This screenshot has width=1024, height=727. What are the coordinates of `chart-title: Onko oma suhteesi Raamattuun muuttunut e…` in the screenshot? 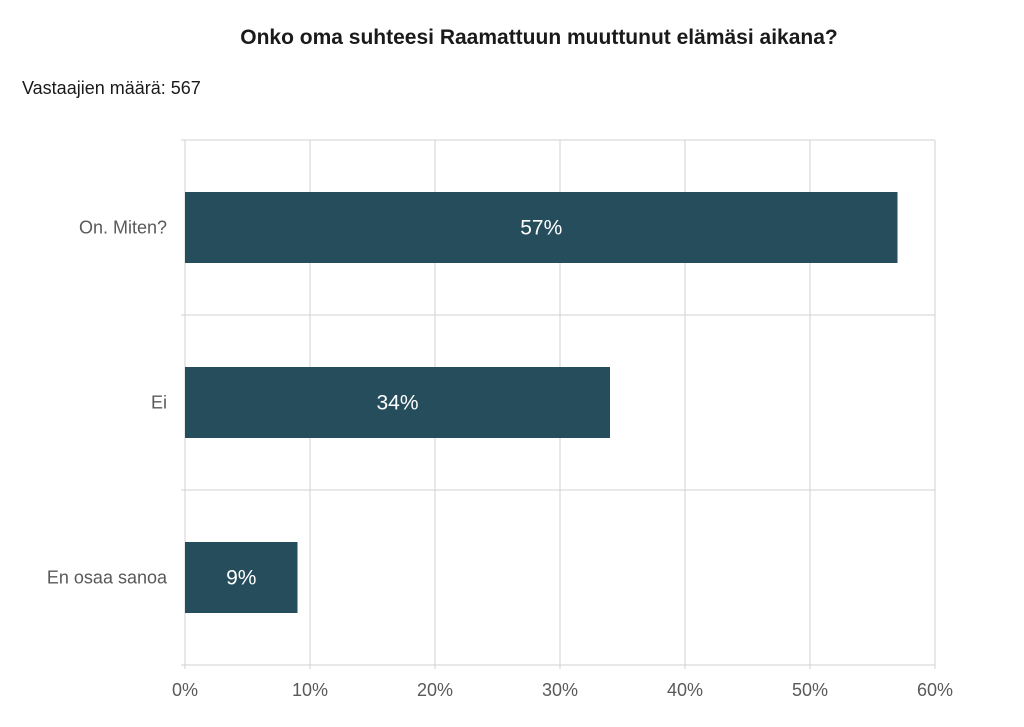 It's located at (539, 37).